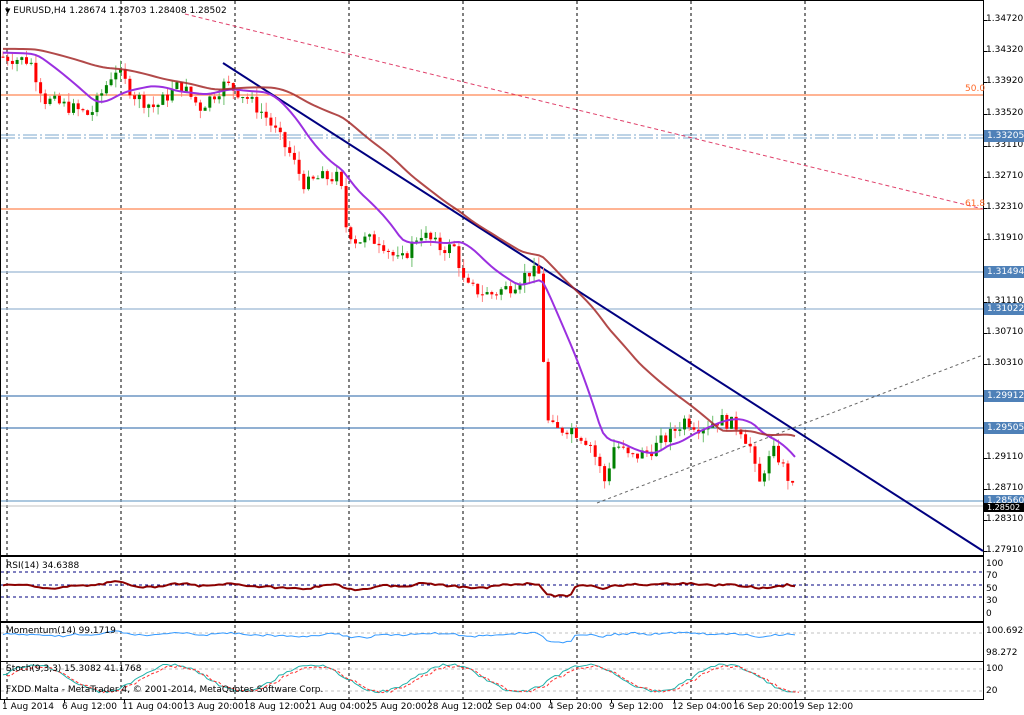 This screenshot has width=1024, height=715. Describe the element at coordinates (1005, 50) in the screenshot. I see `price-axis-label: 1.34320` at that location.